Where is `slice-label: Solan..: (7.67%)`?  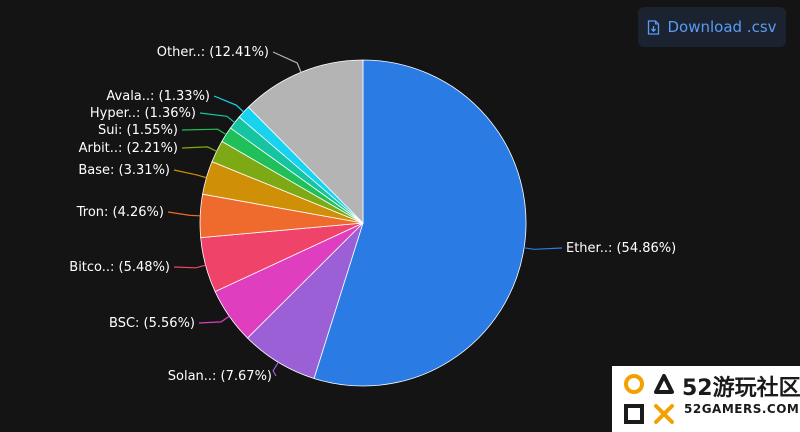 slice-label: Solan..: (7.67%) is located at coordinates (220, 376).